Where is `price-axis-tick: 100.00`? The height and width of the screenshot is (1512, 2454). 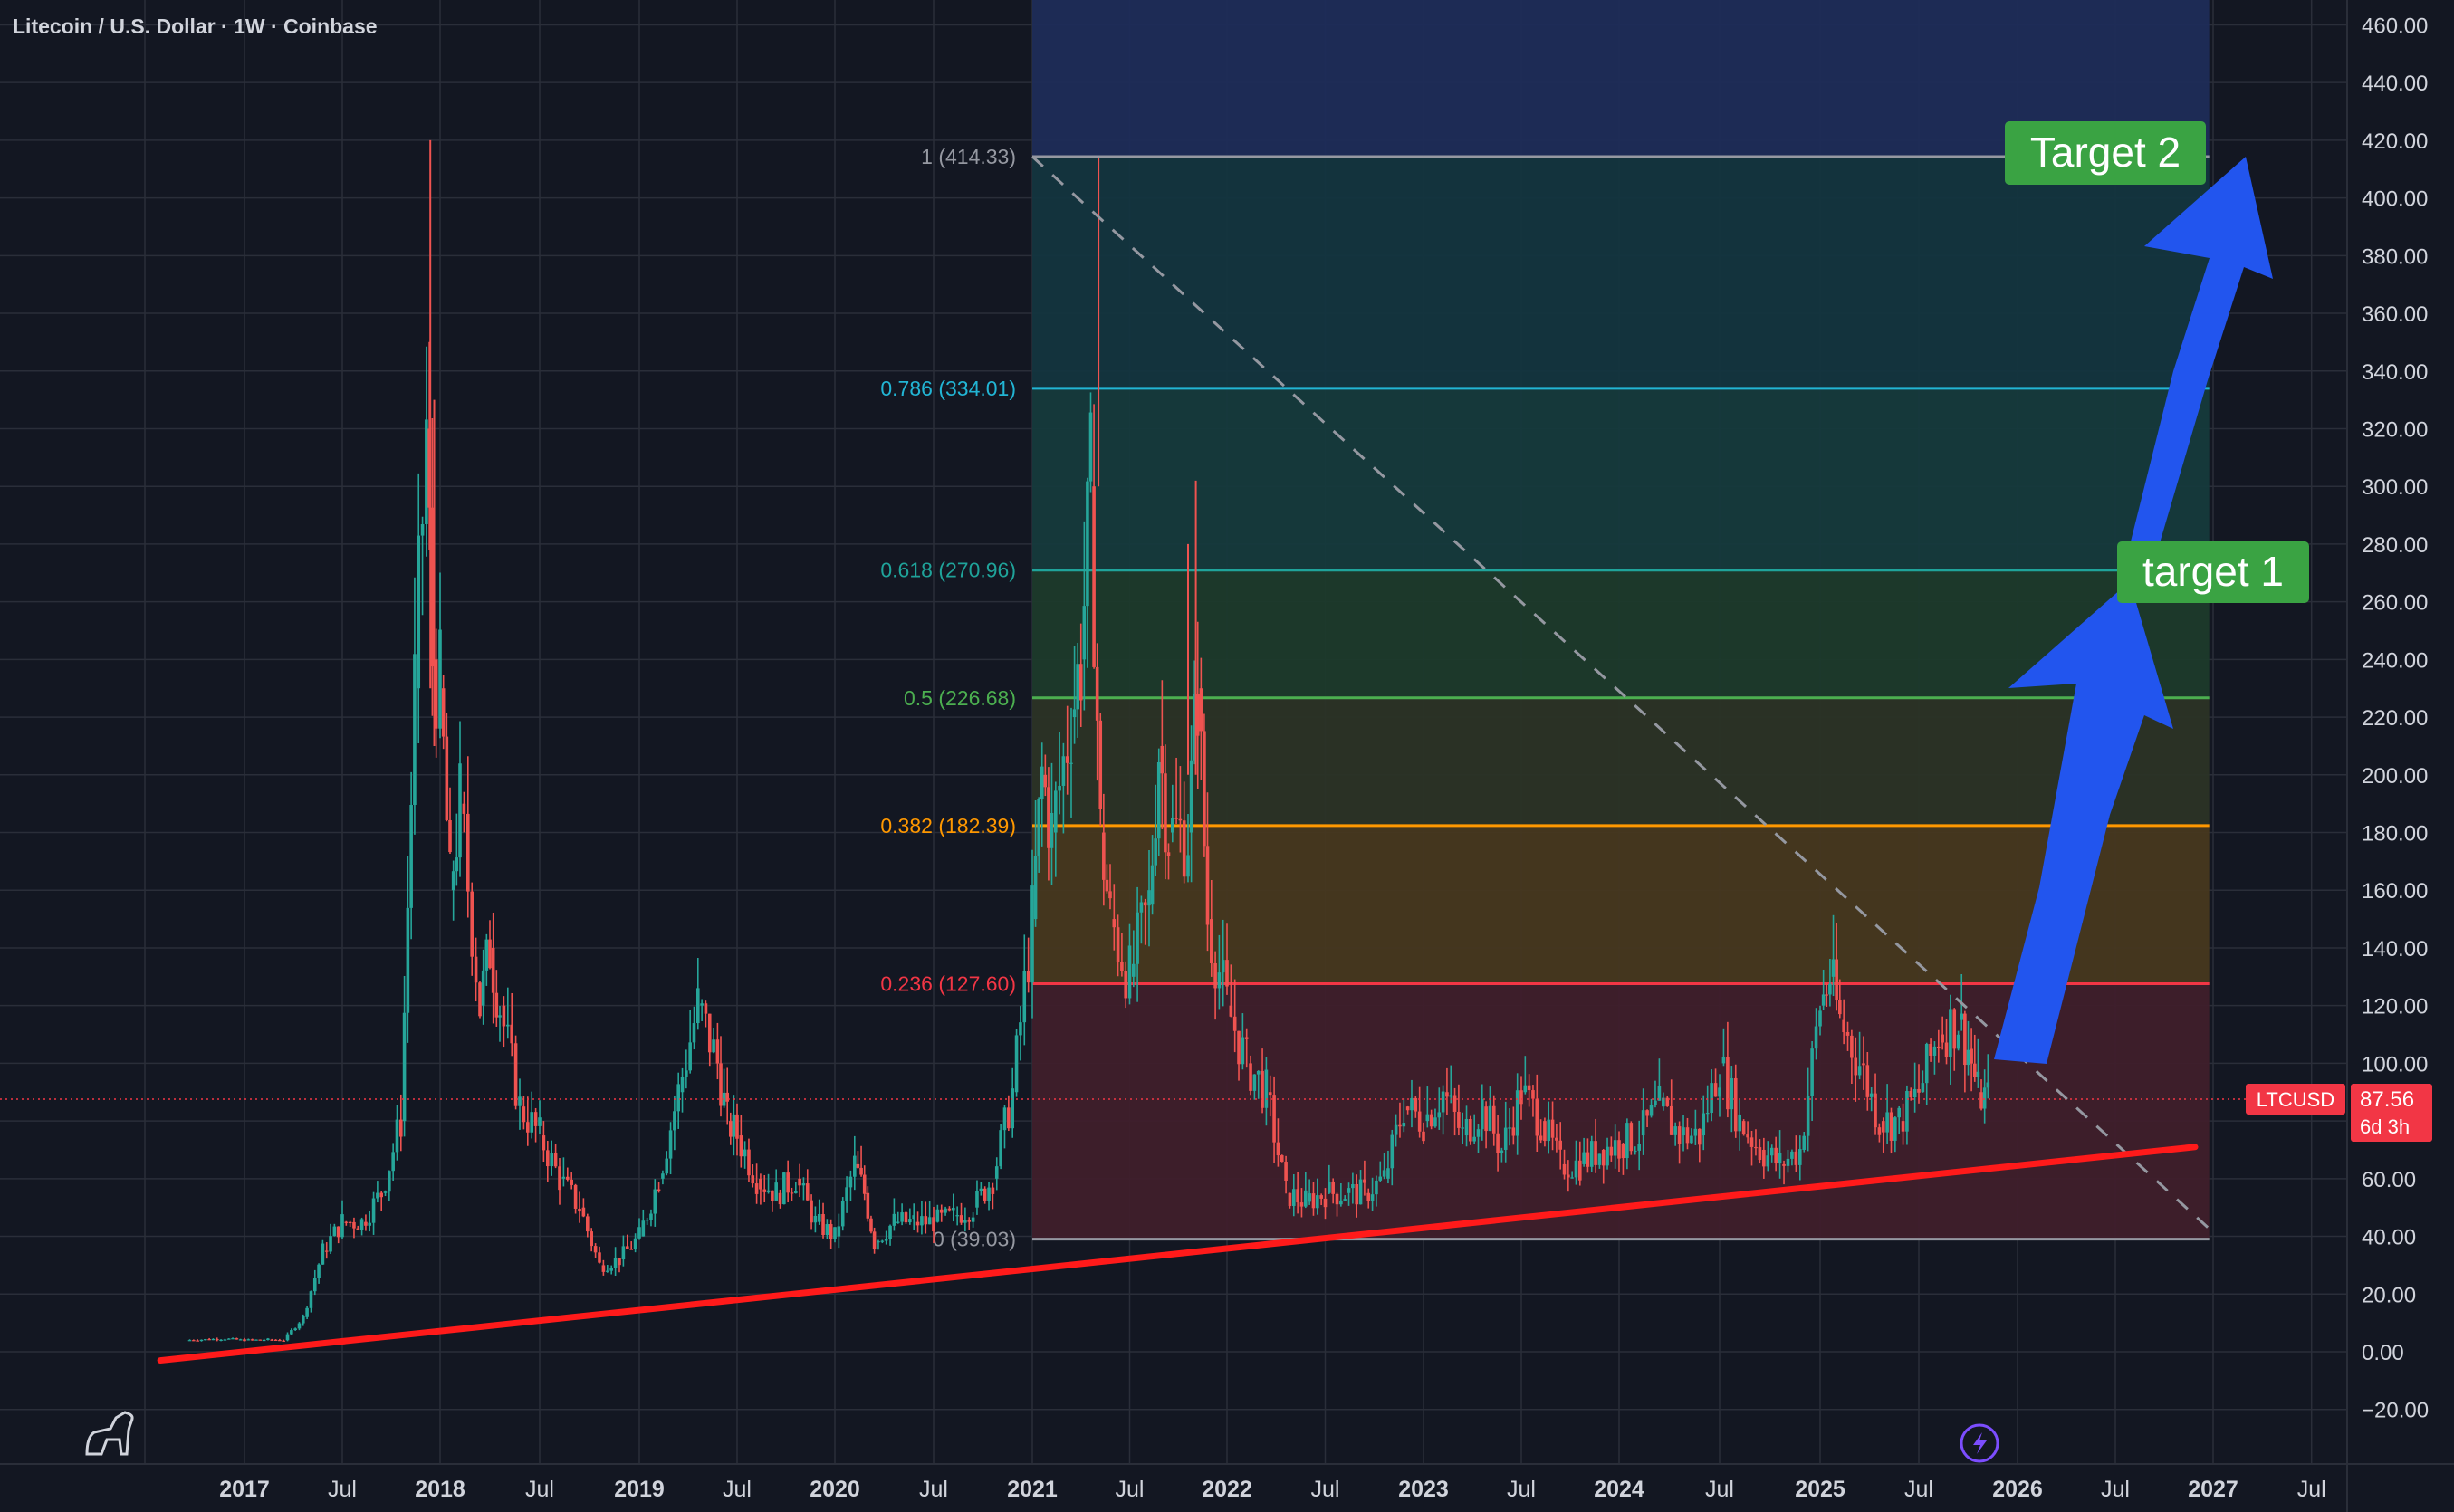 price-axis-tick: 100.00 is located at coordinates (2395, 1064).